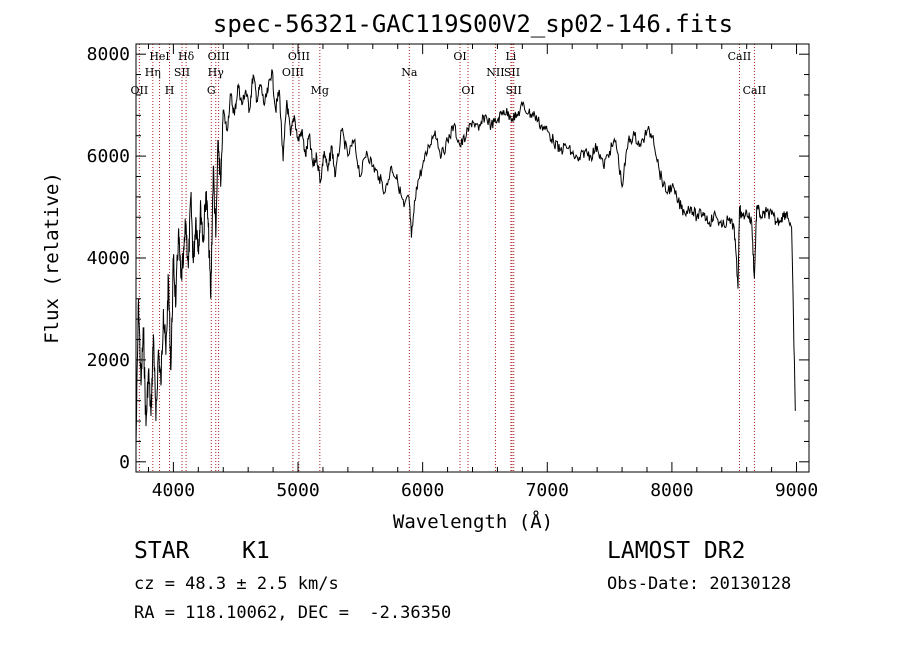 This screenshot has height=649, width=900. Describe the element at coordinates (216, 72) in the screenshot. I see `line-label: Hγ` at that location.